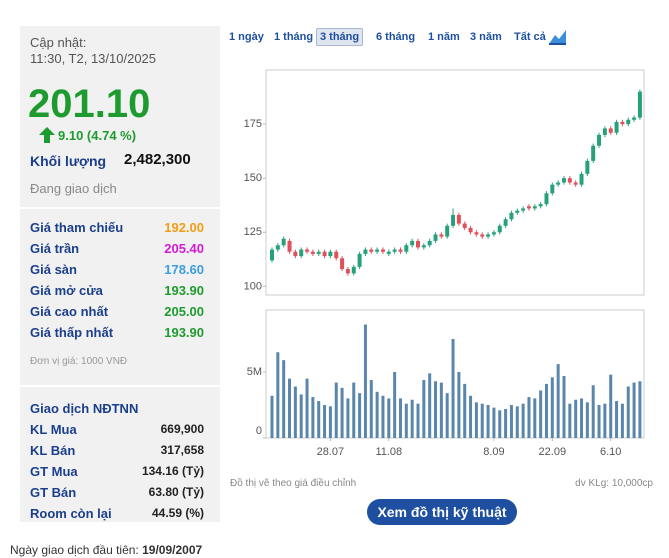 This screenshot has height=558, width=669. What do you see at coordinates (246, 37) in the screenshot?
I see `period-tab: 1 ngày` at bounding box center [246, 37].